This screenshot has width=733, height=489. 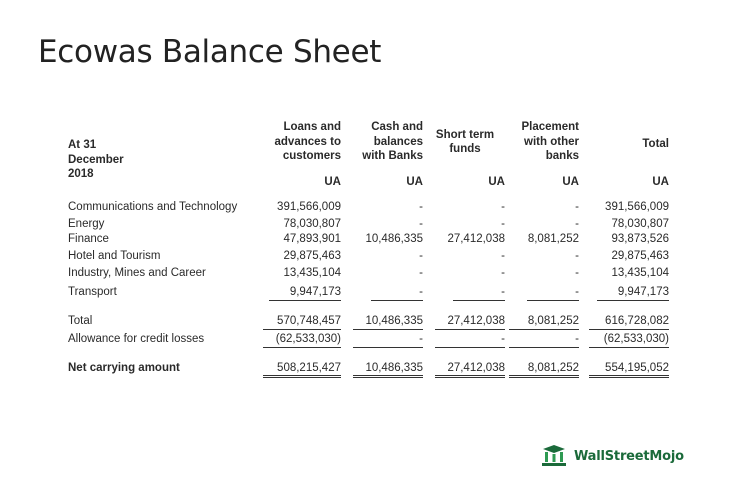 I want to click on column-header-line: Short term, so click(x=465, y=134).